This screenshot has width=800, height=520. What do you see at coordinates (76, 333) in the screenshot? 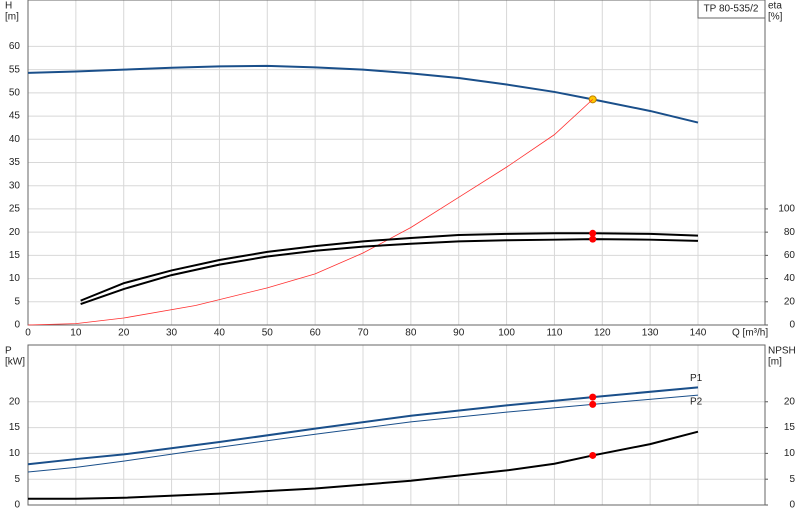
I see `x-tick-label: 10` at bounding box center [76, 333].